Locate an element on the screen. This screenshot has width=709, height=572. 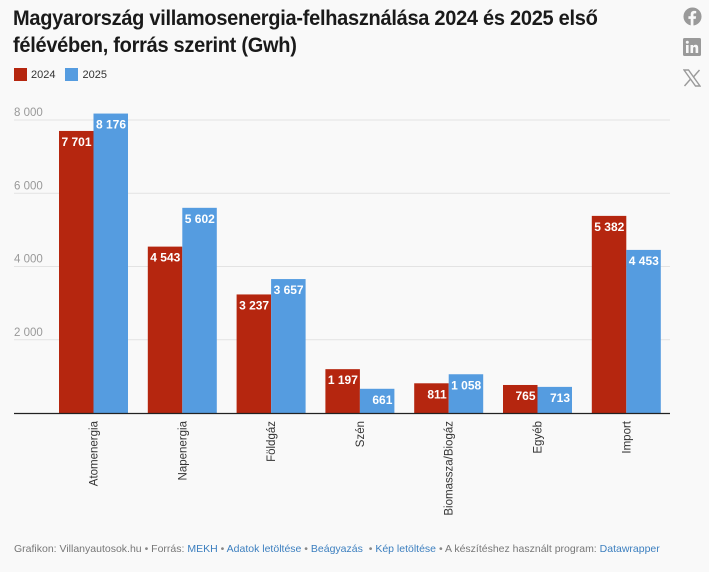
value-label: 7 701 is located at coordinates (76, 142).